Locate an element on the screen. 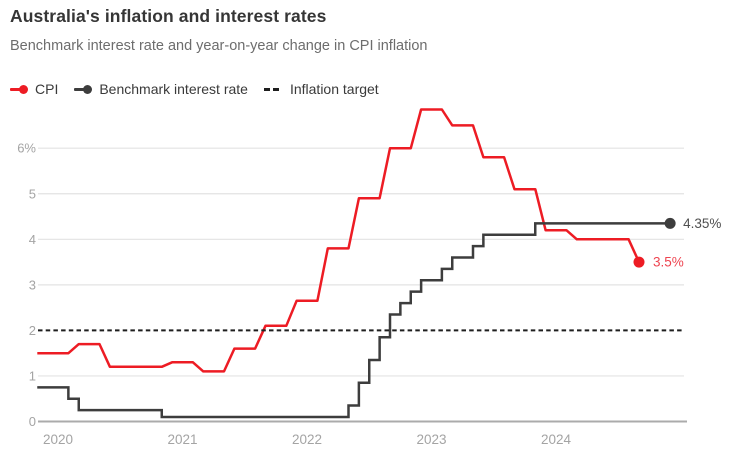  y-tick-label-3: 3 is located at coordinates (32, 284).